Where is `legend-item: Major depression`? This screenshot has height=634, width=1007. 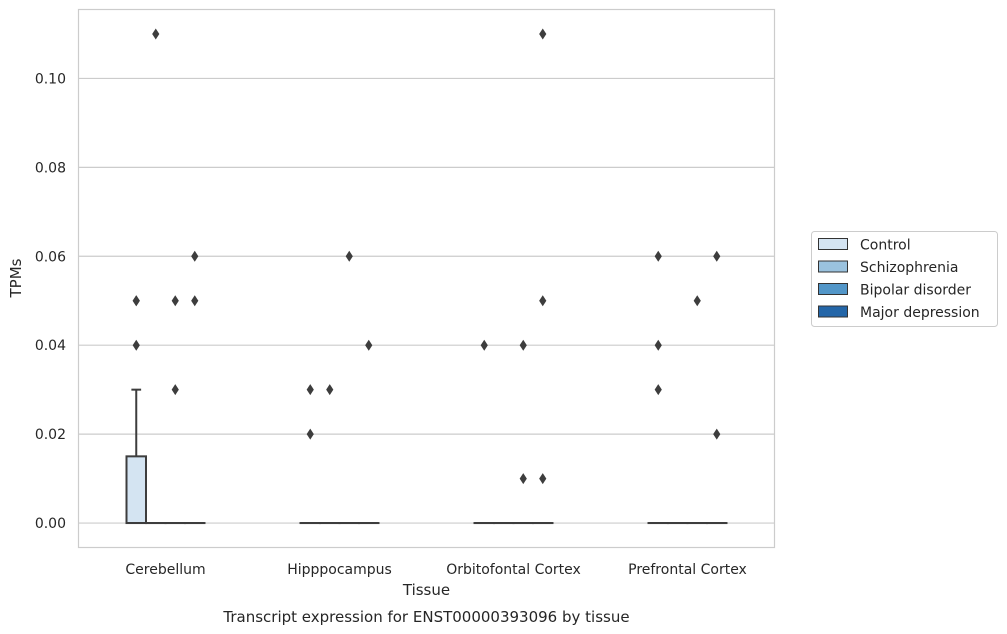
legend-item: Major depression is located at coordinates (899, 313).